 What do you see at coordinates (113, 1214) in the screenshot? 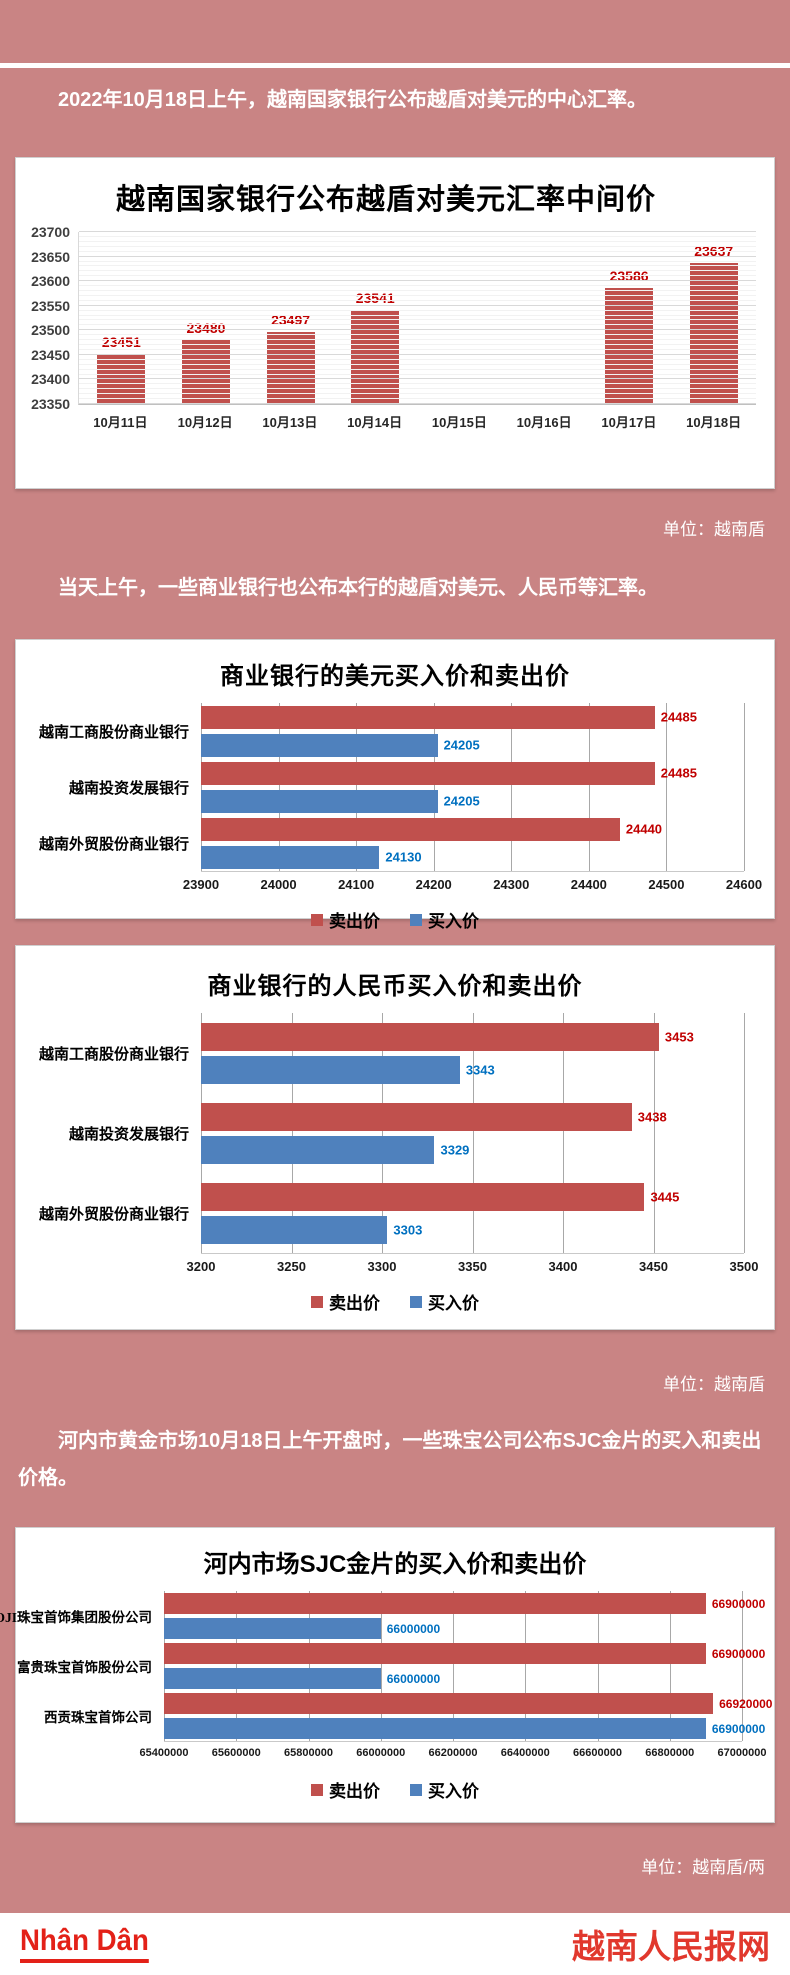
I see `category-label: 越南外贸股份商业银行` at bounding box center [113, 1214].